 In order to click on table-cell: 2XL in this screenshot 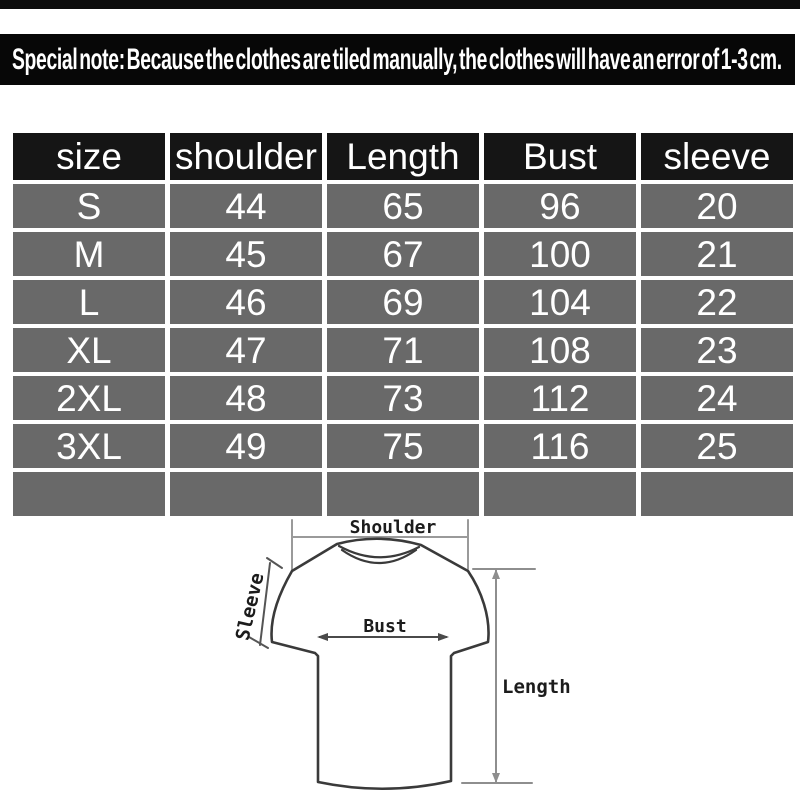, I will do `click(89, 398)`.